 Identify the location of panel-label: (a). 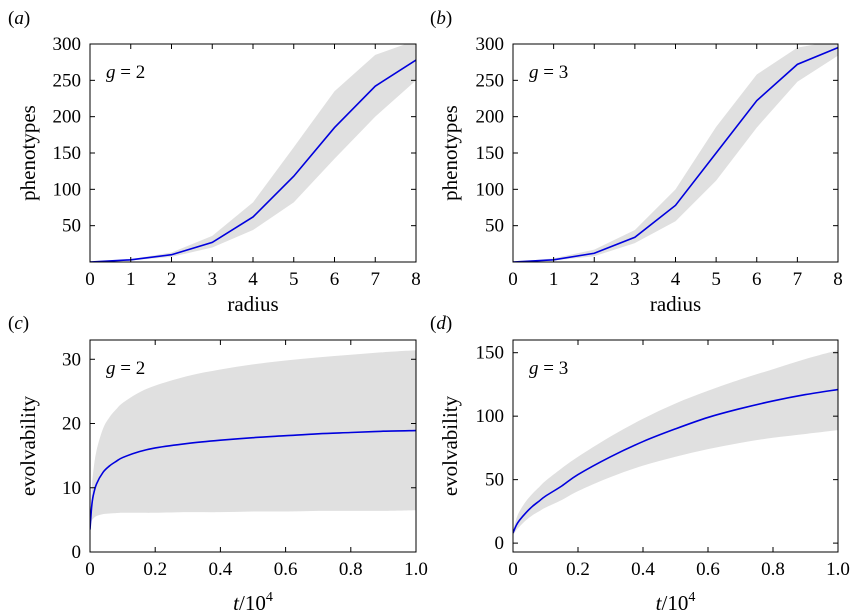
(19, 18).